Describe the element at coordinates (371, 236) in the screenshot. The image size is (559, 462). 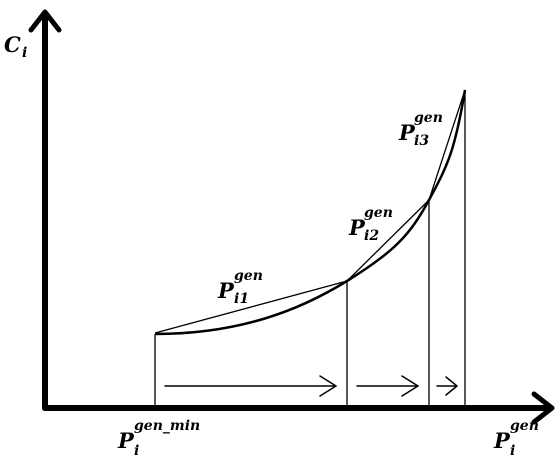
I see `segment-label-2-sub: i2` at that location.